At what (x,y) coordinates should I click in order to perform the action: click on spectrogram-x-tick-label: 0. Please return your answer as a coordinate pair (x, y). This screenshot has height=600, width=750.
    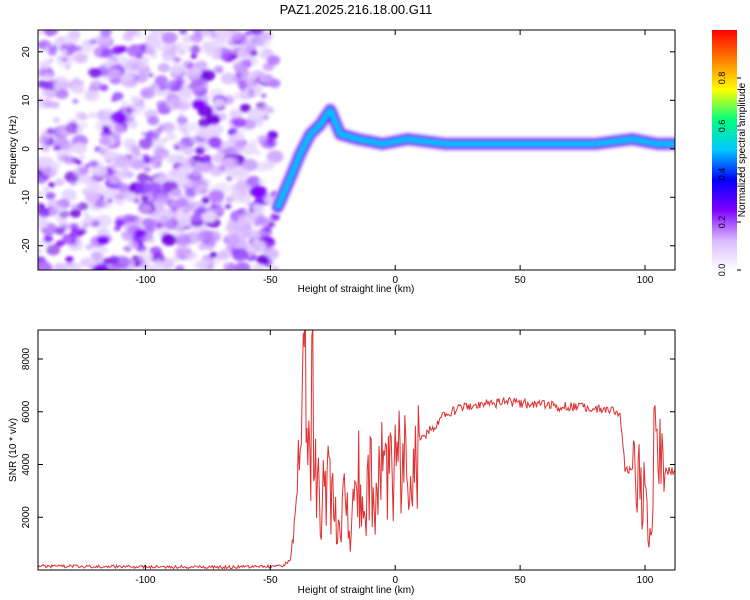
    Looking at the image, I should click on (395, 280).